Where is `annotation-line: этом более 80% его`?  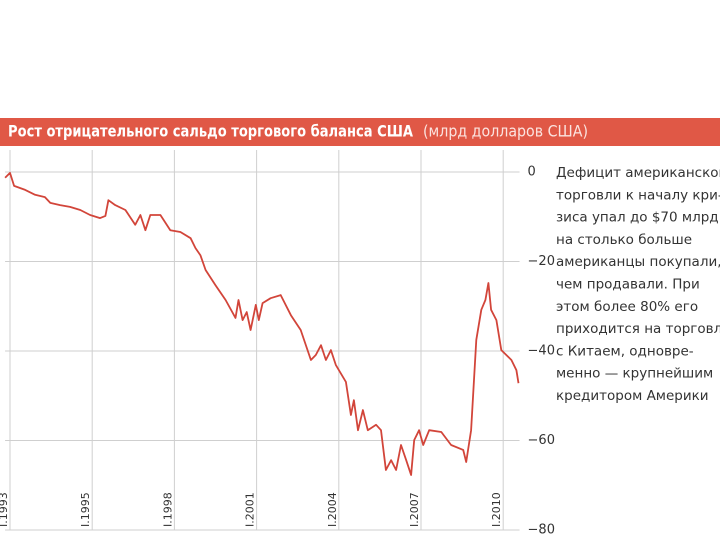
annotation-line: этом более 80% его is located at coordinates (627, 307).